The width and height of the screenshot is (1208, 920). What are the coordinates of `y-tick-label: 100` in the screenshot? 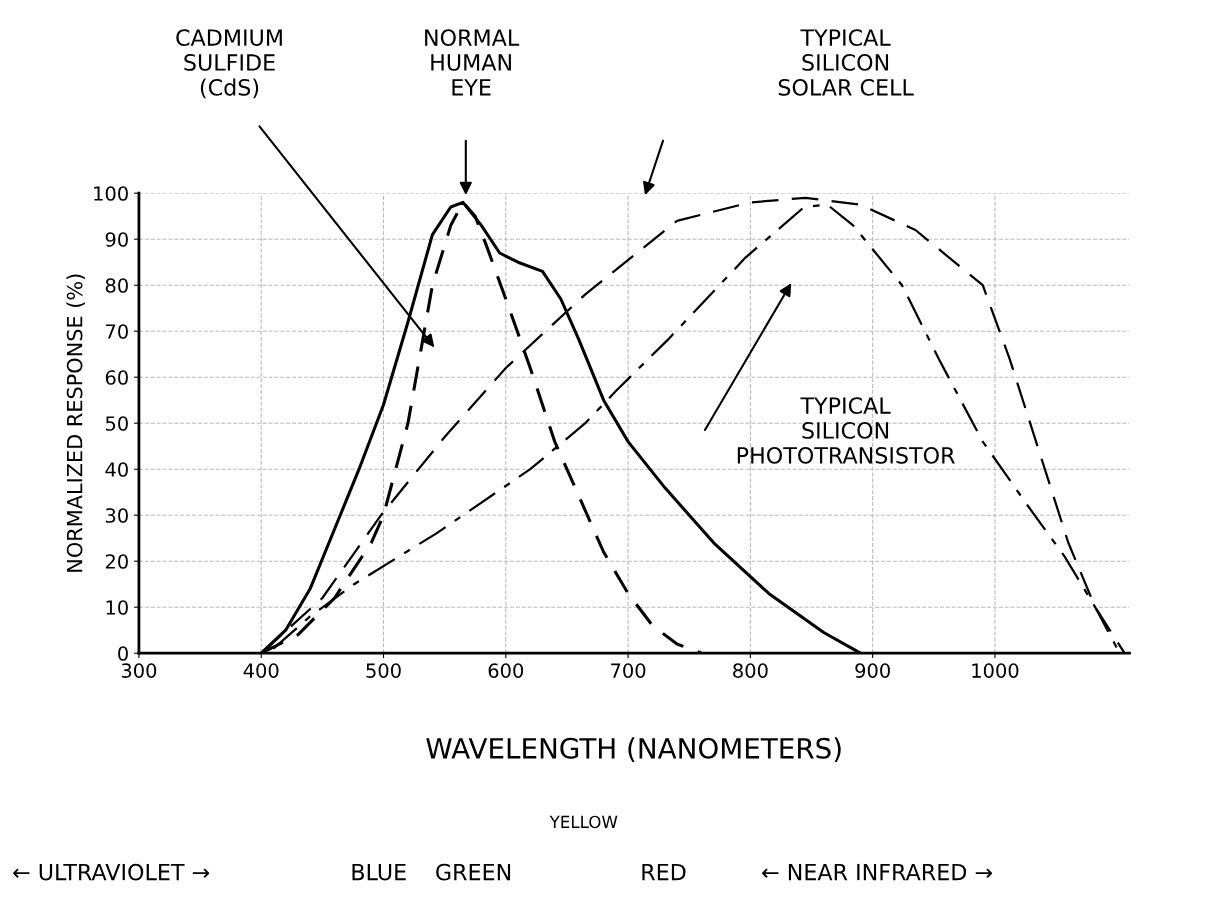 It's located at (111, 193).